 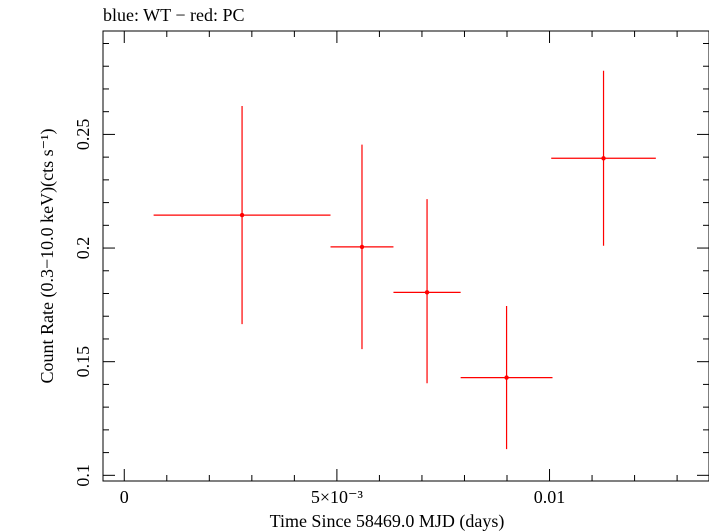 What do you see at coordinates (83, 475) in the screenshot?
I see `y-tick-label: 0.1` at bounding box center [83, 475].